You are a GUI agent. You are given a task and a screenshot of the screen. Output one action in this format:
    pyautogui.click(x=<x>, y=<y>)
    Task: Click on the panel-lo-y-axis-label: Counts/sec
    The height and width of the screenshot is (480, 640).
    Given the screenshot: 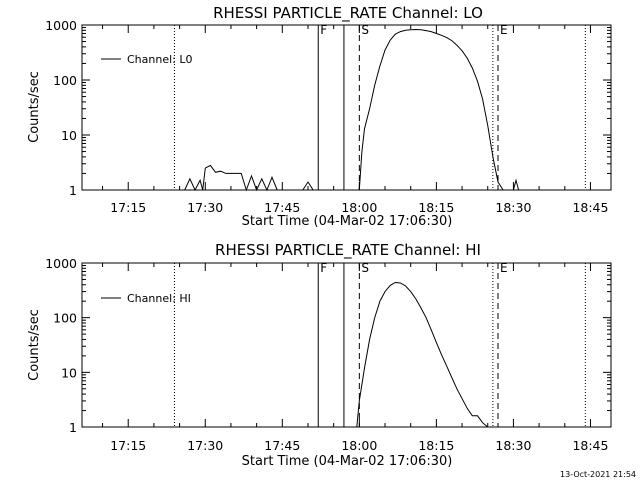 What is the action you would take?
    pyautogui.click(x=34, y=107)
    